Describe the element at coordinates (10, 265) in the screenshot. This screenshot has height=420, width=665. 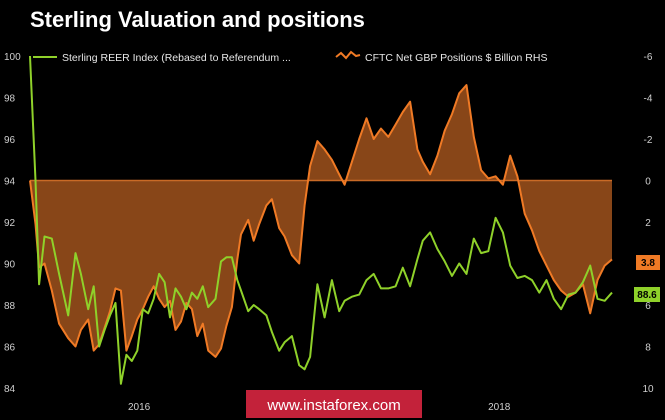
I see `left-tick-label: 90` at that location.